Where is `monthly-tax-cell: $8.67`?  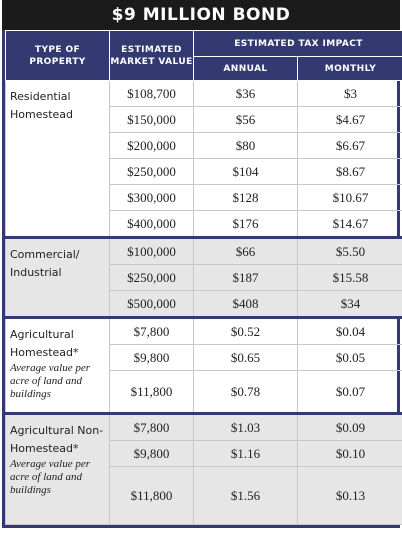 monthly-tax-cell: $8.67 is located at coordinates (349, 171).